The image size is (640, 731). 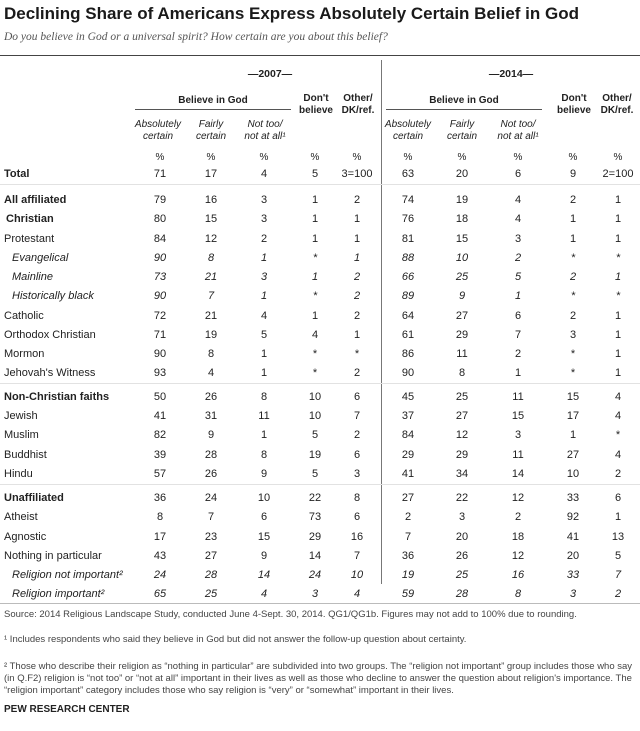 I want to click on table-cell: 20, so click(x=573, y=556).